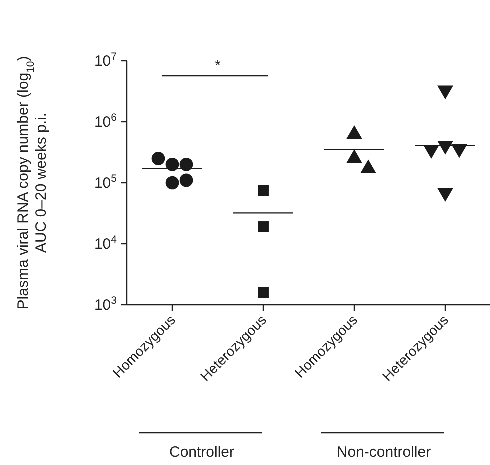 The height and width of the screenshot is (465, 490). Describe the element at coordinates (106, 182) in the screenshot. I see `y-tick-label: 10$^{5}$` at that location.